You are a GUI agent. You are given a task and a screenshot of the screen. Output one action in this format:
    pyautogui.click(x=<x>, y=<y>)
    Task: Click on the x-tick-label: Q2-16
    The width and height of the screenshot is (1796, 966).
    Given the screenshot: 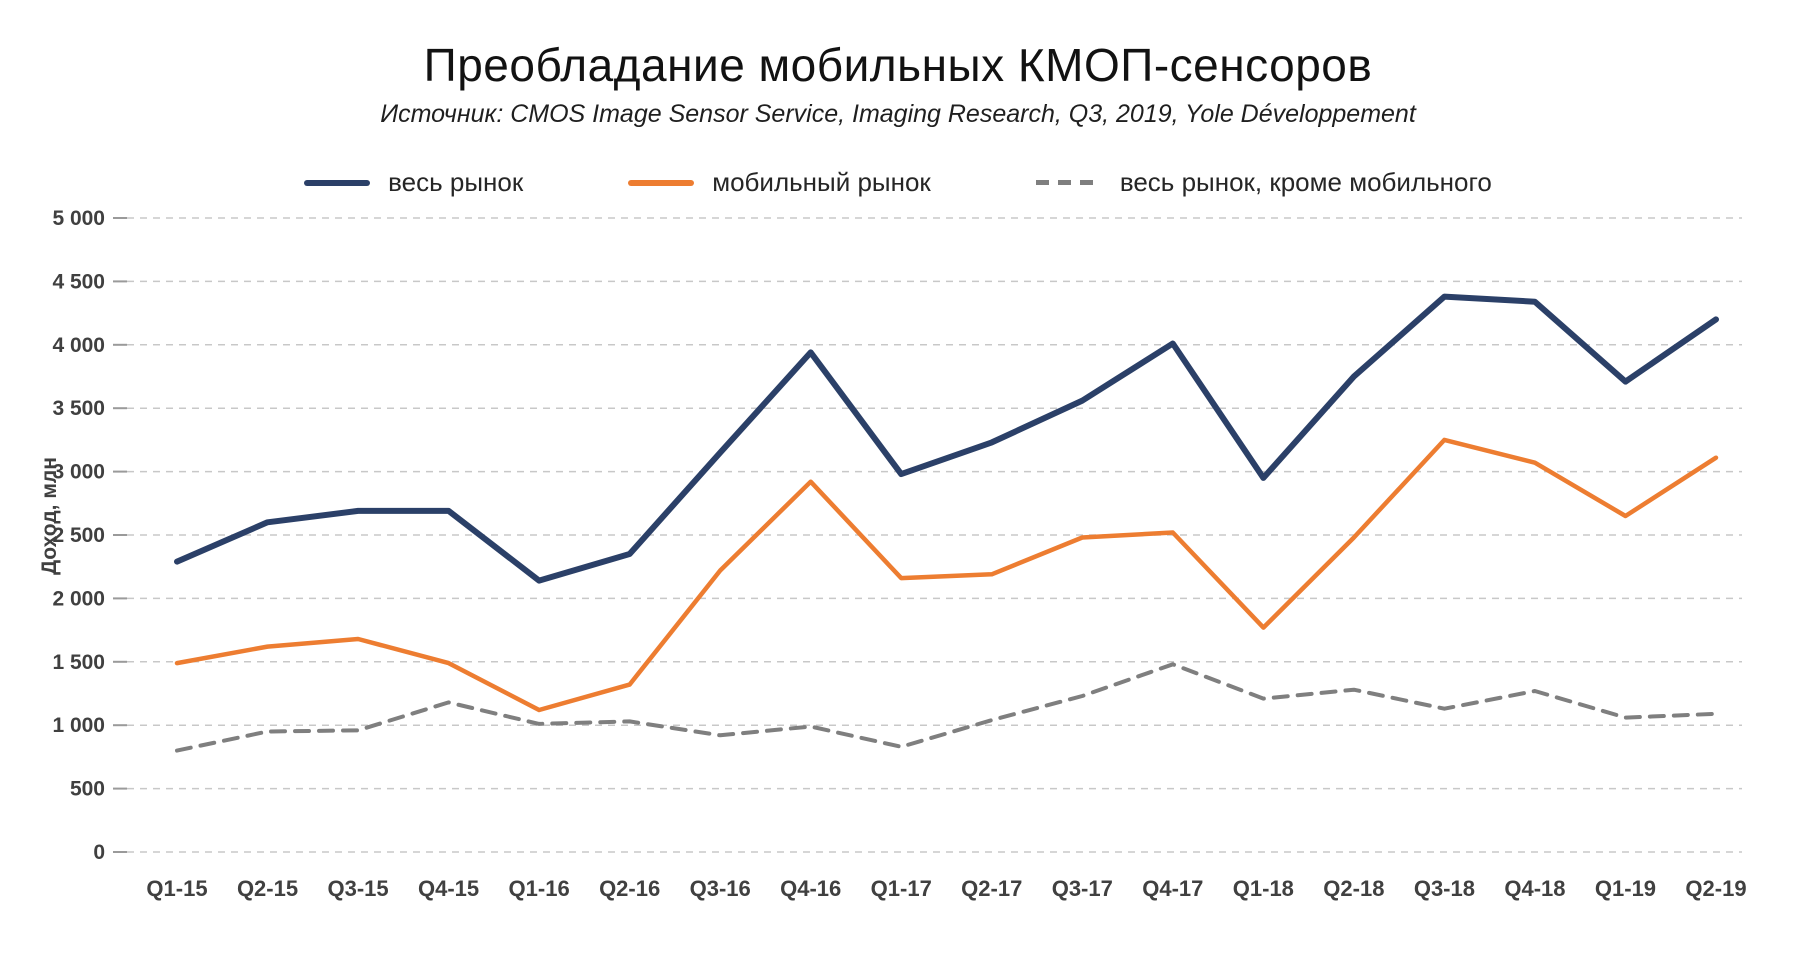 What is the action you would take?
    pyautogui.click(x=629, y=888)
    